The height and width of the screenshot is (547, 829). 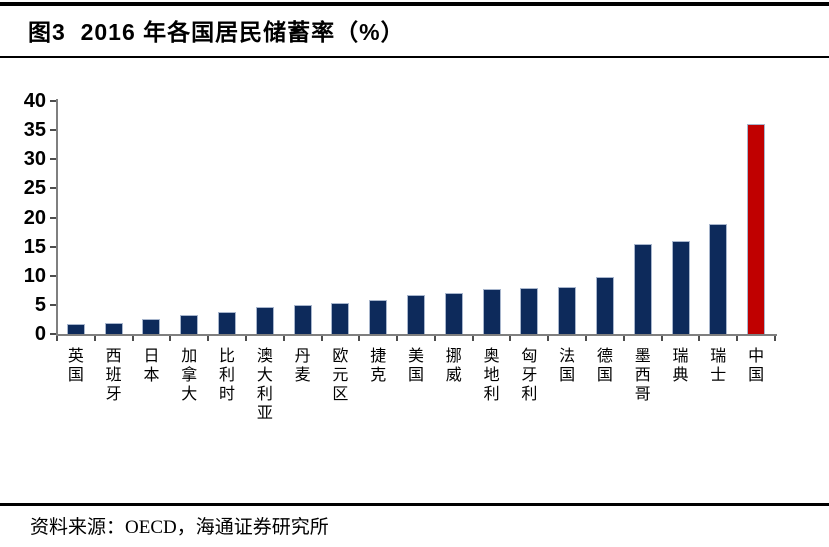 I want to click on x-axis-category-label: 瑞士, so click(x=718, y=366).